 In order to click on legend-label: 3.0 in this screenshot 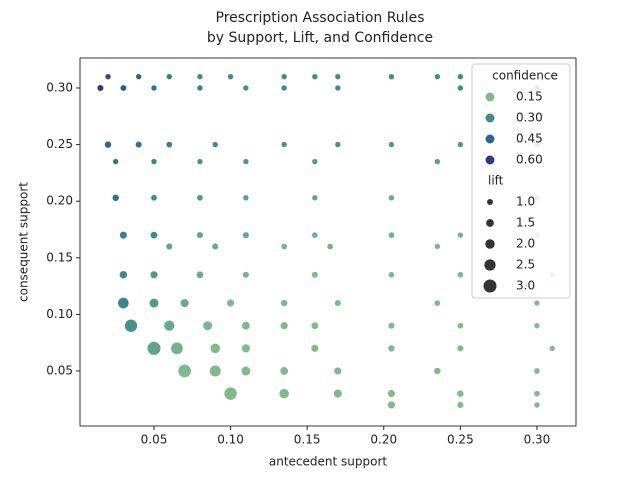, I will do `click(525, 286)`.